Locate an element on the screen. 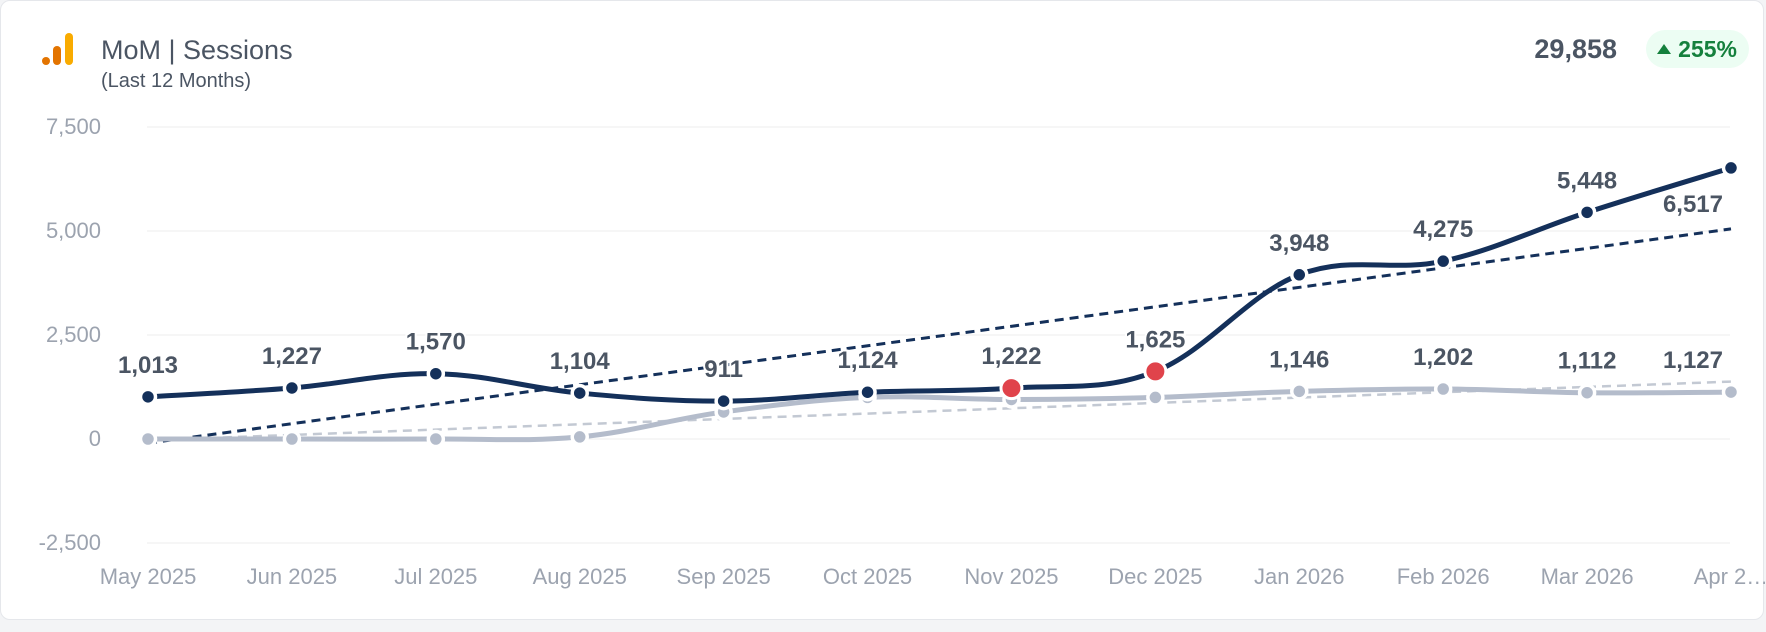  y-tick-label: 2,500 is located at coordinates (73, 334).